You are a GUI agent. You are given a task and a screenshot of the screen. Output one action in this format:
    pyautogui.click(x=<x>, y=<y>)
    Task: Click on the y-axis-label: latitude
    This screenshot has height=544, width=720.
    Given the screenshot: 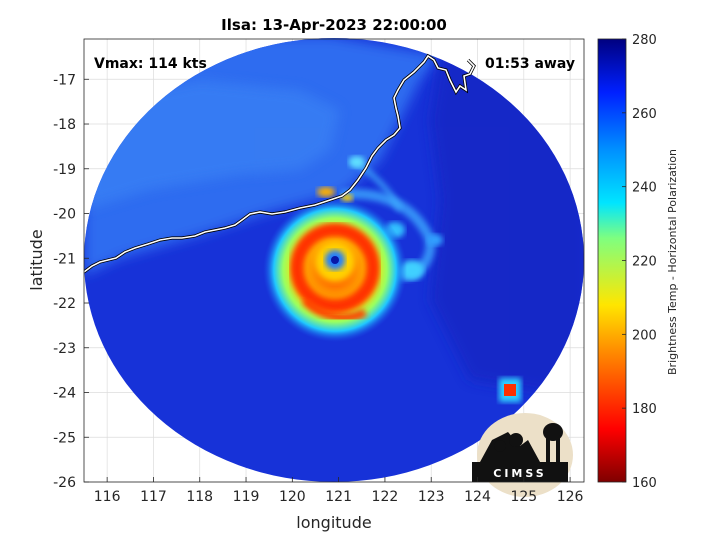 What is the action you would take?
    pyautogui.click(x=36, y=259)
    